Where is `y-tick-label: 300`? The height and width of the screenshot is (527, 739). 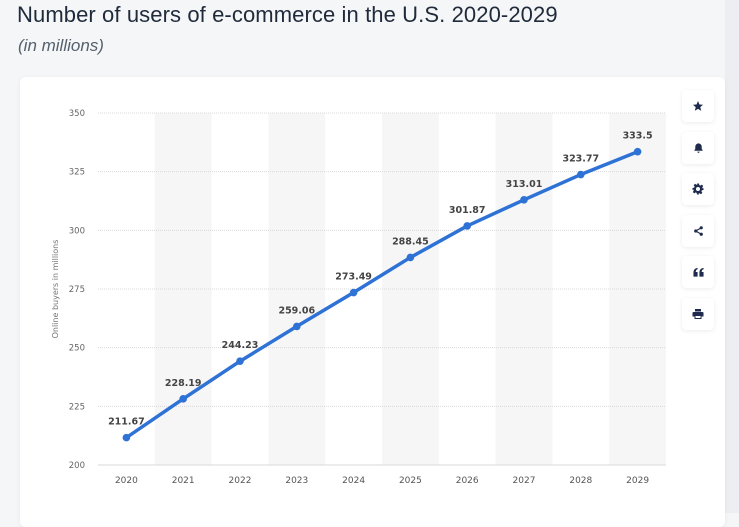
y-tick-label: 300 is located at coordinates (77, 231).